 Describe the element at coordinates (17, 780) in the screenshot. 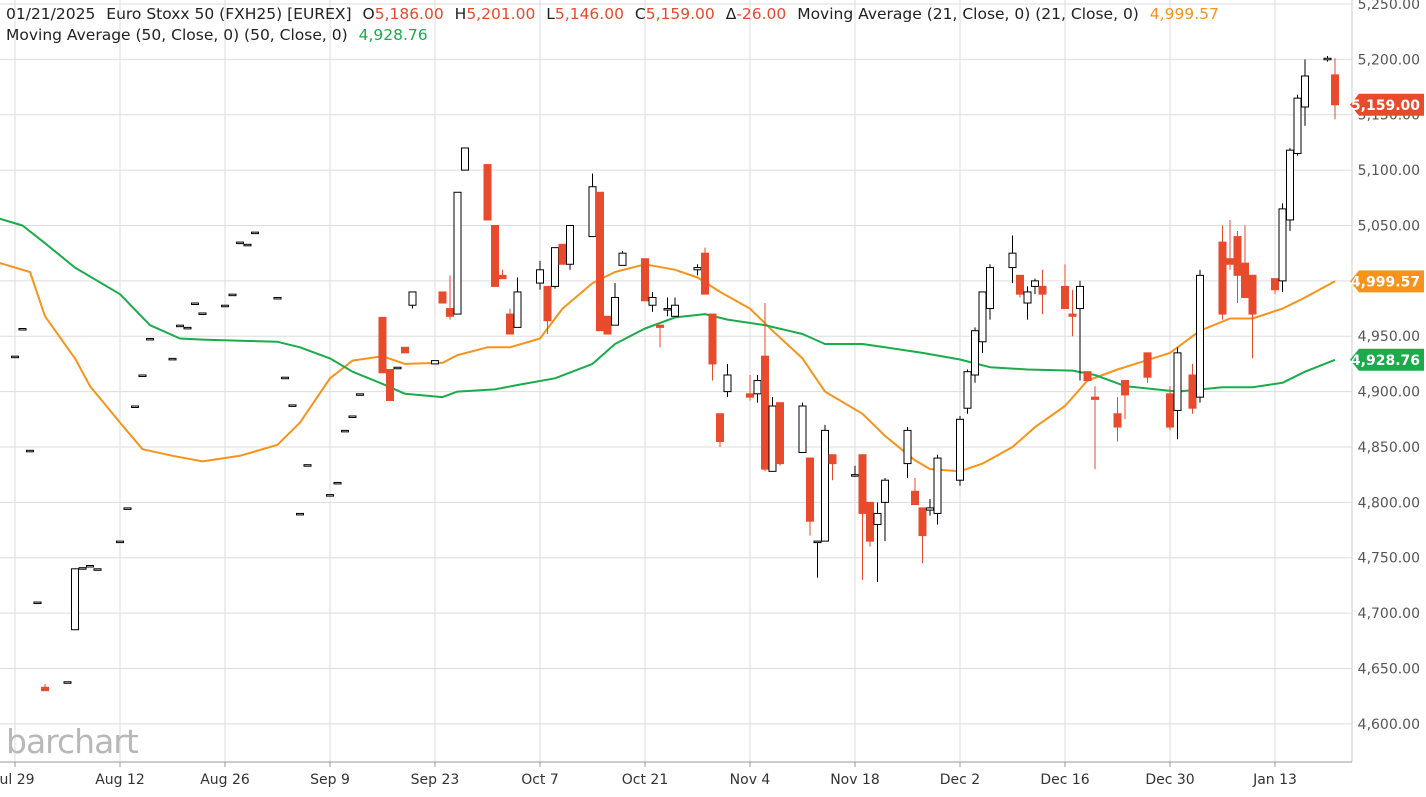

I see `x-tick-label: Jul 29` at that location.